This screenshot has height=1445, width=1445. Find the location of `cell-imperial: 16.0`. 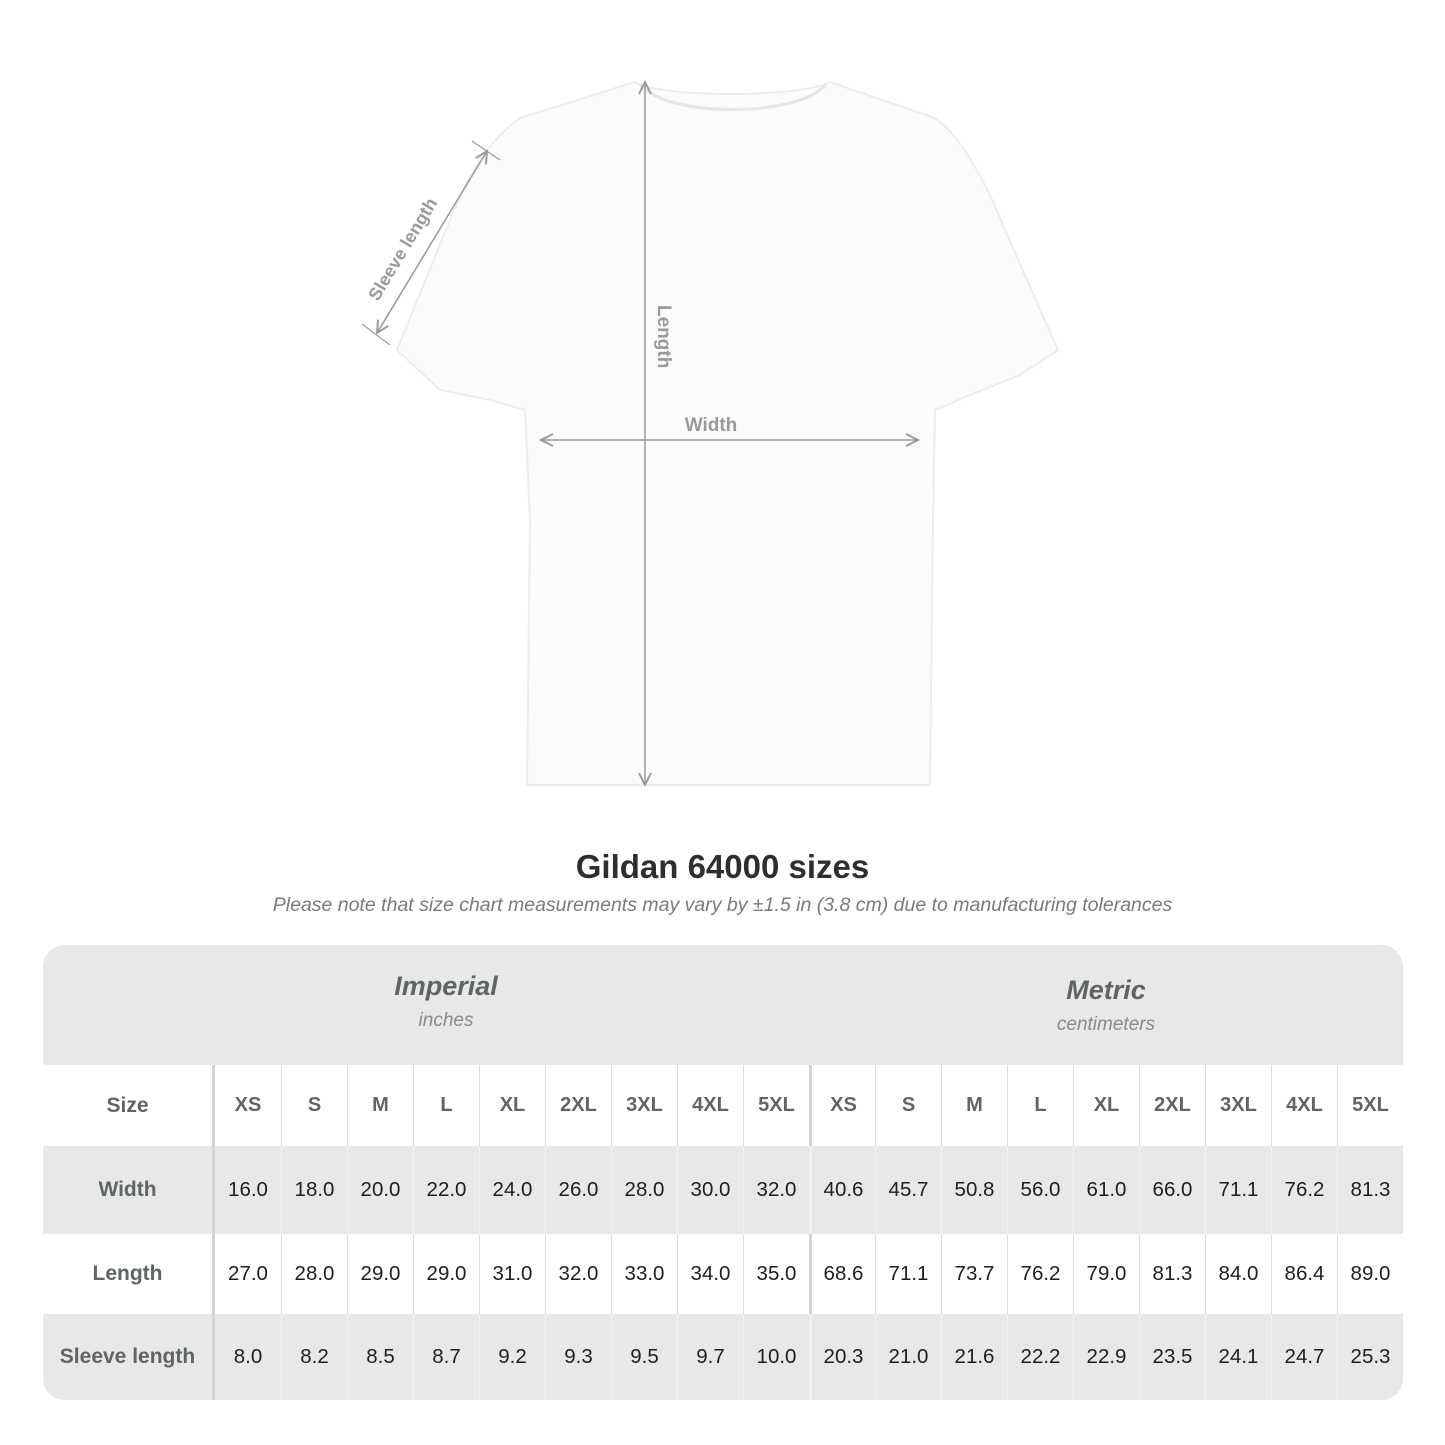

cell-imperial: 16.0 is located at coordinates (248, 1189).